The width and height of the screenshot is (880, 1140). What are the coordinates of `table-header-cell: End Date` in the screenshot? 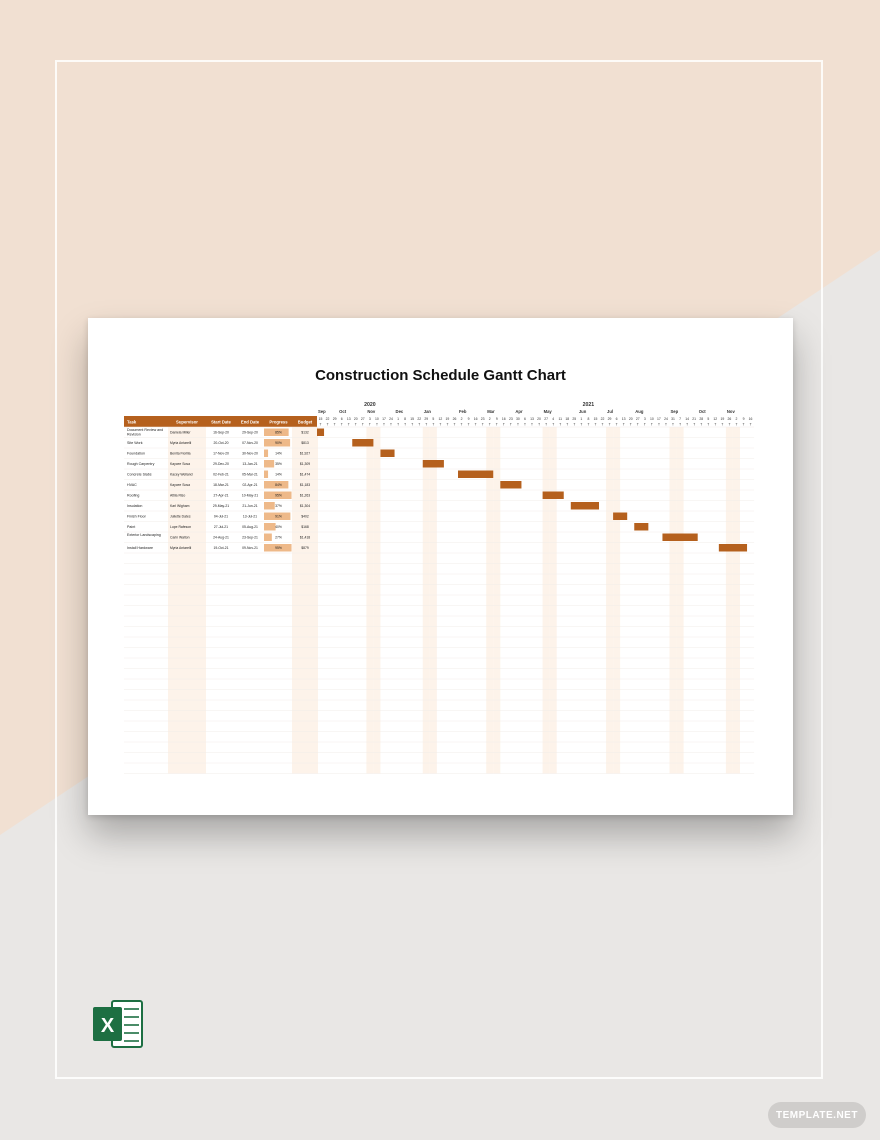 It's located at (250, 422).